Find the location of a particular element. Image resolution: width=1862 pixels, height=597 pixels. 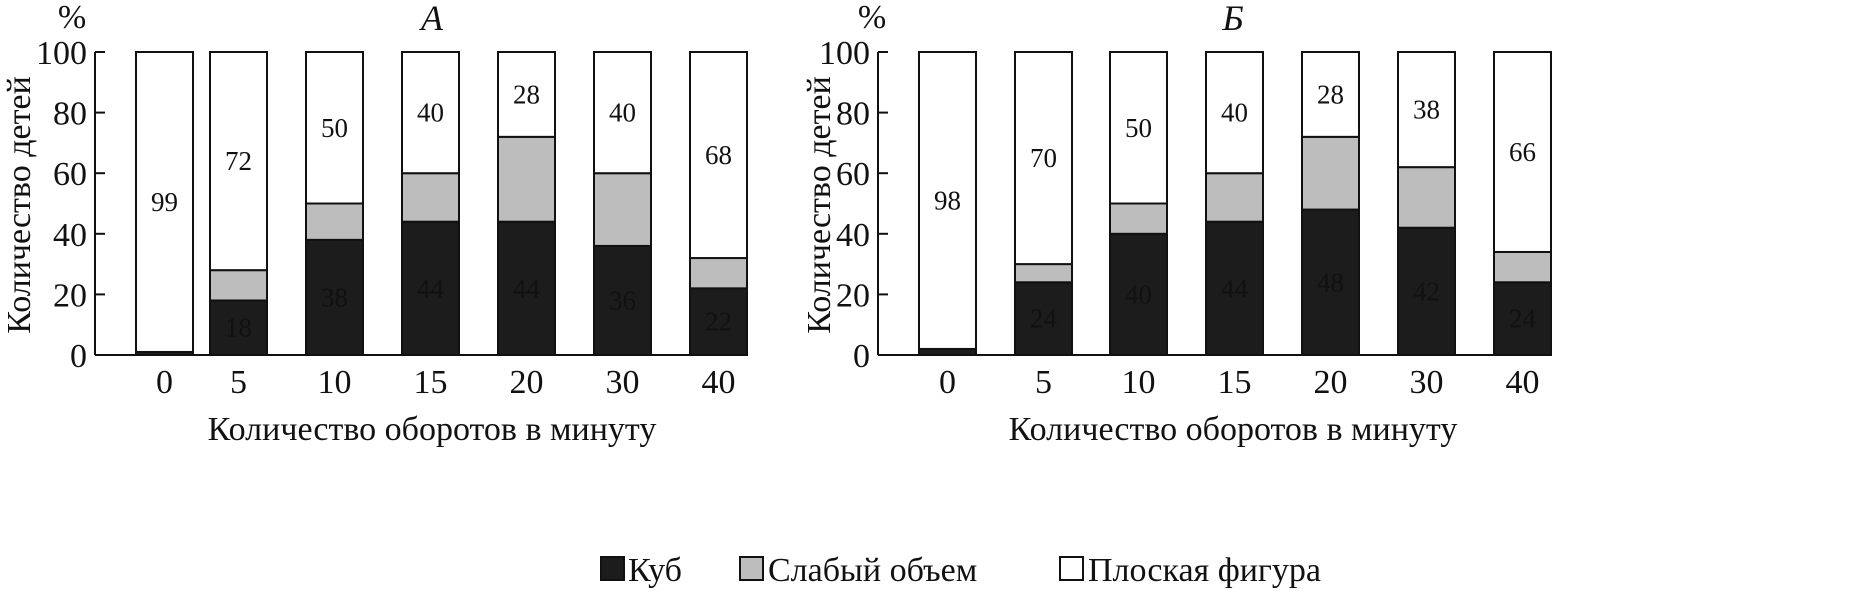

legend-swatch-cube is located at coordinates (612, 568).